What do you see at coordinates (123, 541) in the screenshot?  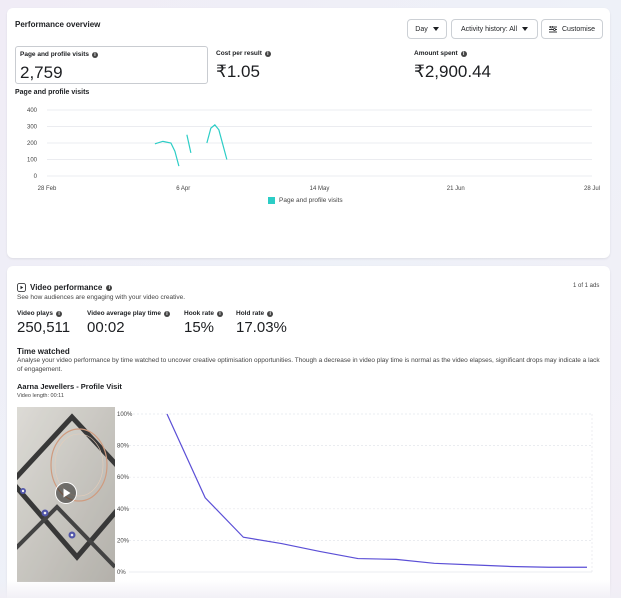 I see `y-tick-label: 20%` at bounding box center [123, 541].